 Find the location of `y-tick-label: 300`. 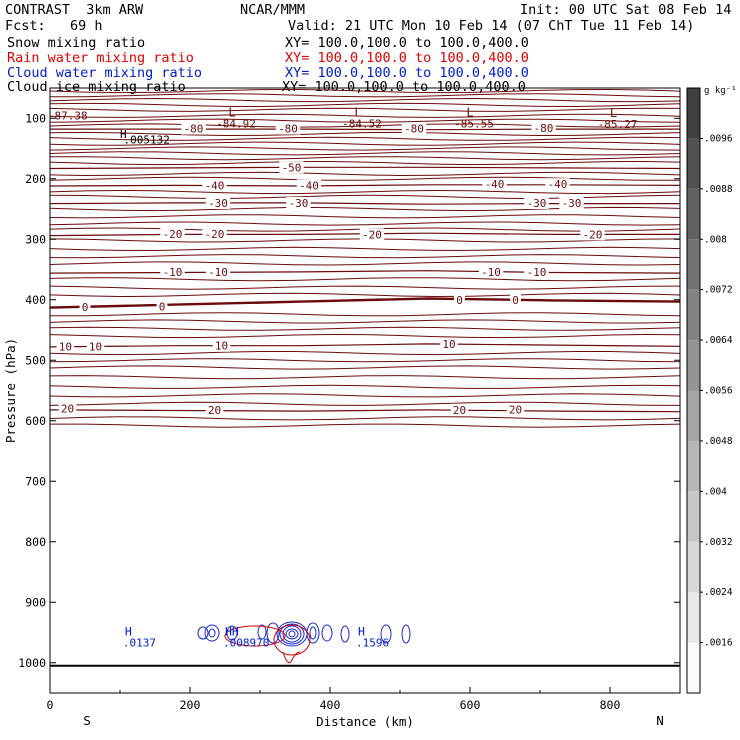

y-tick-label: 300 is located at coordinates (35, 239).